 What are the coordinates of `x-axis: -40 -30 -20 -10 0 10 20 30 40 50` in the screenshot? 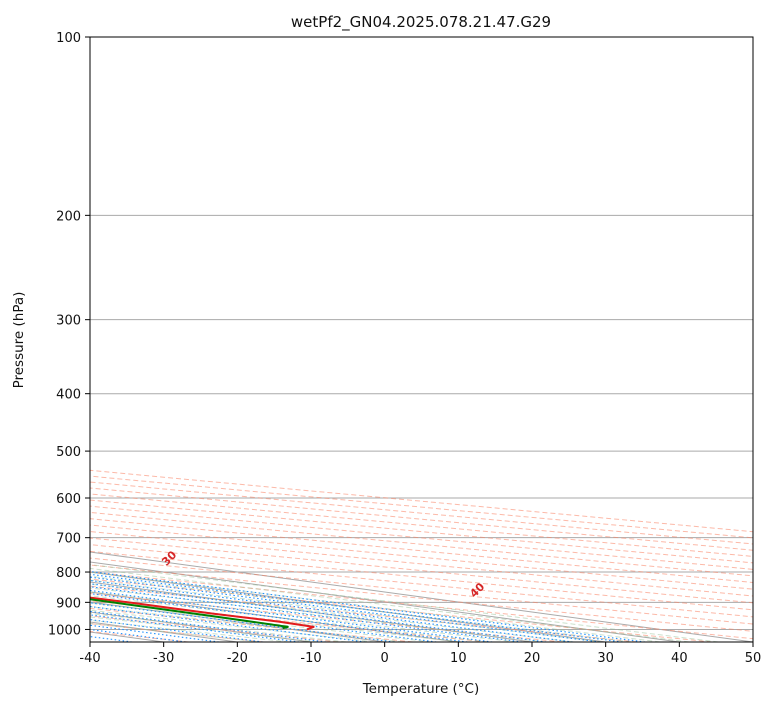 It's located at (420, 654).